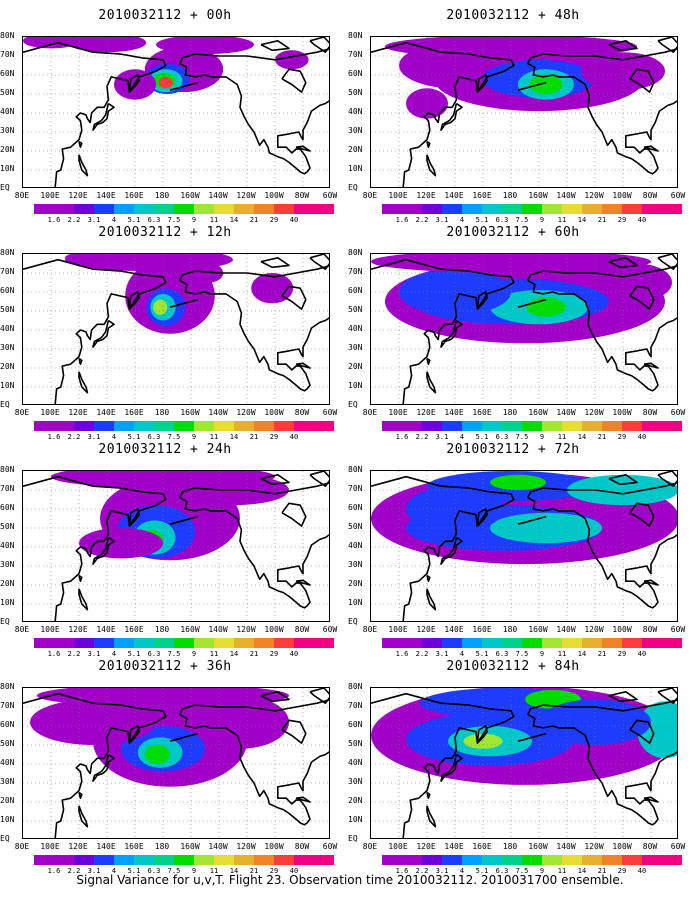 This screenshot has height=900, width=700. What do you see at coordinates (398, 629) in the screenshot?
I see `longitude-label: 100E` at bounding box center [398, 629].